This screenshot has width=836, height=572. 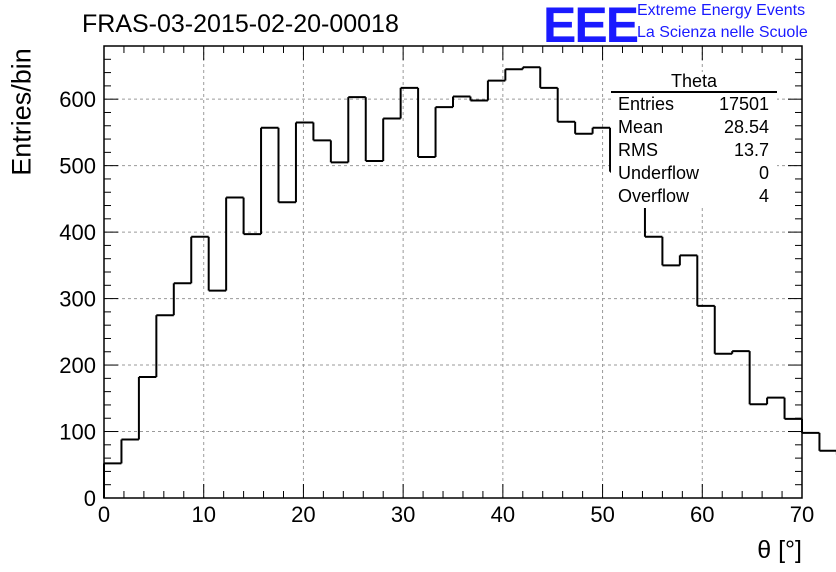 I want to click on x-axis-label: θ [°], so click(x=779, y=550).